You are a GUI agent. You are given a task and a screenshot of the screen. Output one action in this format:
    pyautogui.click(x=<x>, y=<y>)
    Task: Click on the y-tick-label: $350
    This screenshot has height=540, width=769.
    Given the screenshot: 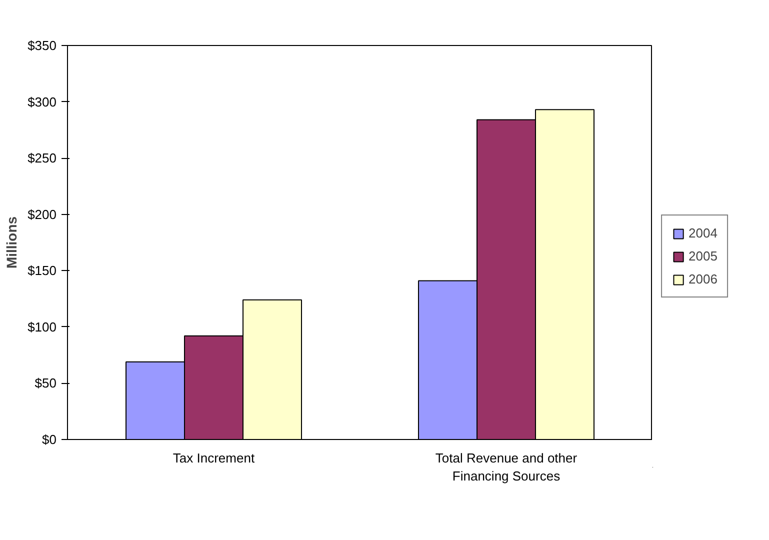 What is the action you would take?
    pyautogui.click(x=42, y=45)
    